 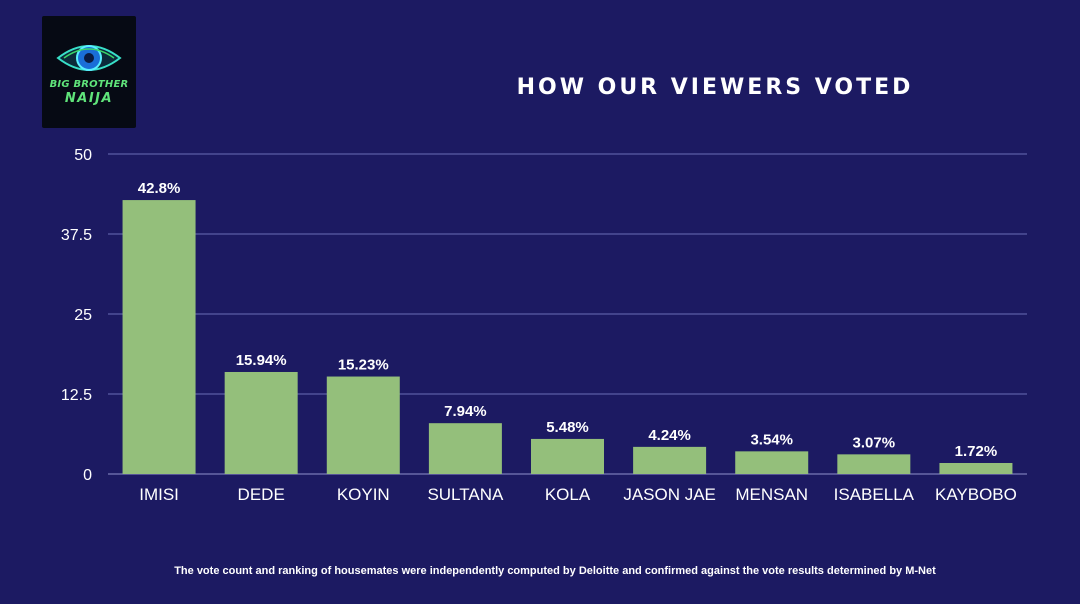 I want to click on x-tick-label: KOLA, so click(x=568, y=494).